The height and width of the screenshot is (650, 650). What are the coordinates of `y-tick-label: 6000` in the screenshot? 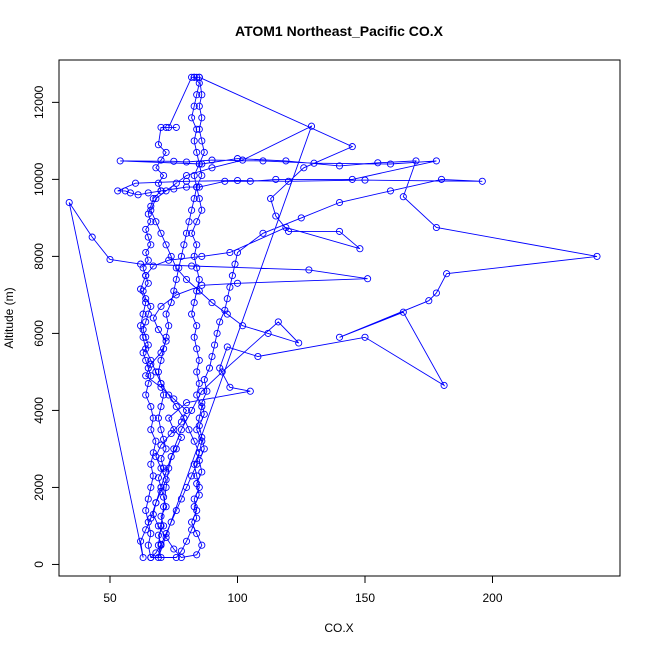 It's located at (39, 333).